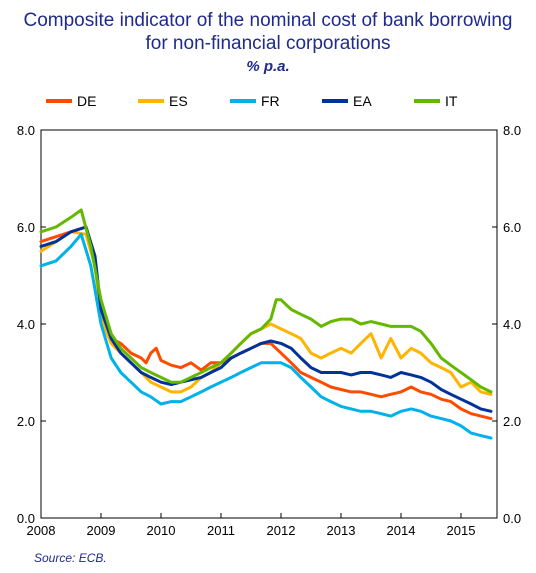 This screenshot has width=536, height=573. Describe the element at coordinates (86, 101) in the screenshot. I see `legend-label-de: DE` at that location.